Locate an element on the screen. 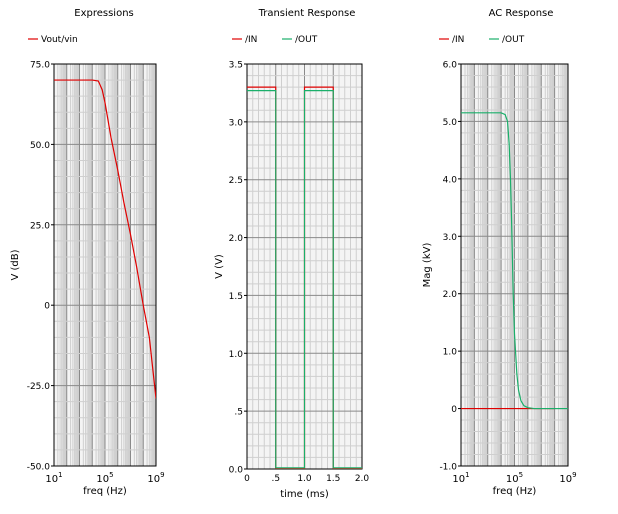 This screenshot has height=514, width=618. series-line-voutvin is located at coordinates (105, 239).